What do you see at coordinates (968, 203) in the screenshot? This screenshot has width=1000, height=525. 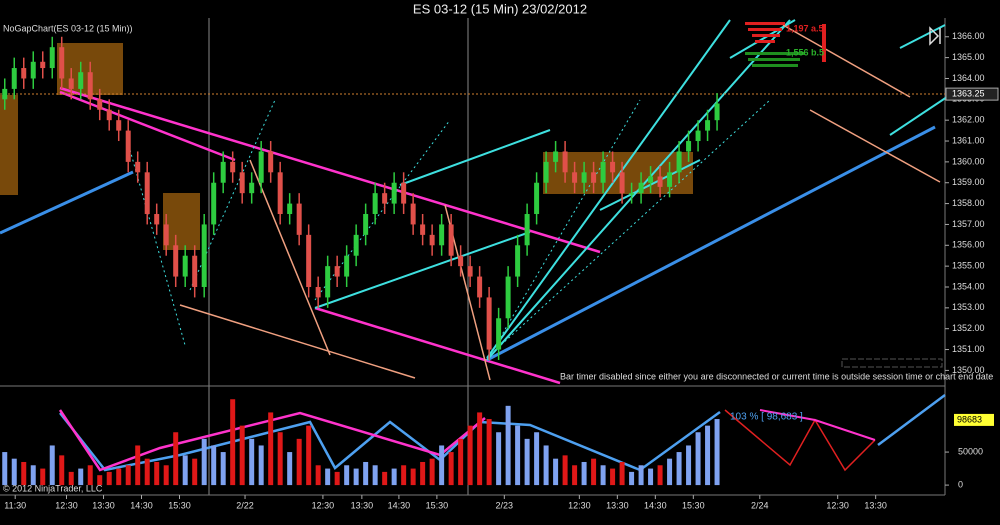 I see `y-tick-label: 1358.00` at bounding box center [968, 203].